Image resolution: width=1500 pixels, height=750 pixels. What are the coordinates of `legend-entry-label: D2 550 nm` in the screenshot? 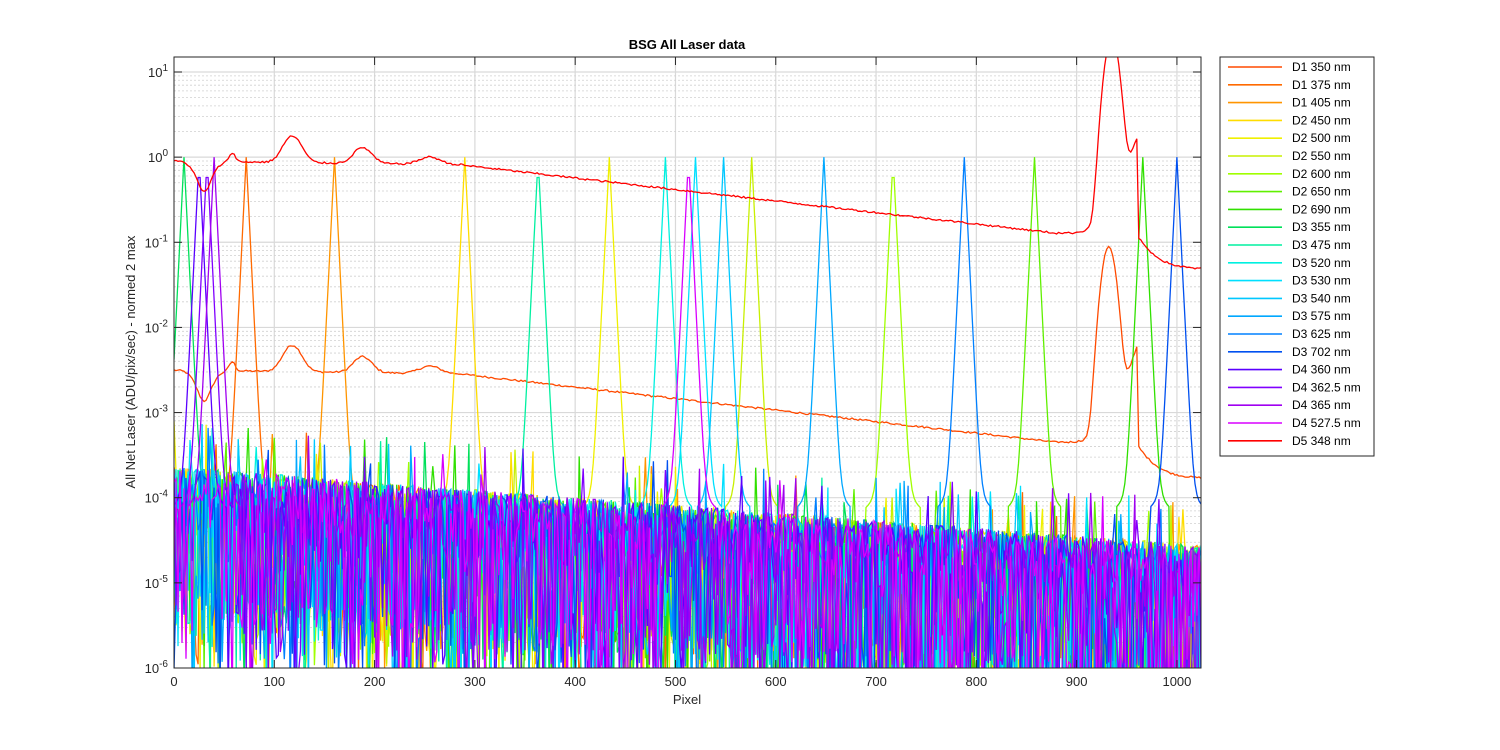 It's located at (1321, 156).